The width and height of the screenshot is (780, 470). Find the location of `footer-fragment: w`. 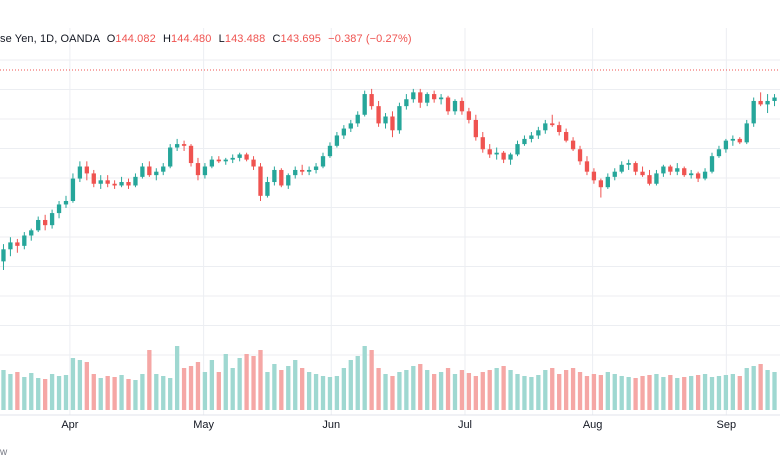

footer-fragment: w is located at coordinates (4, 452).